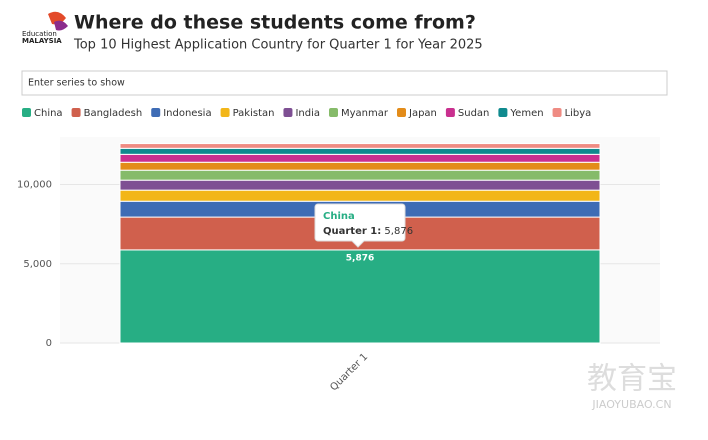  Describe the element at coordinates (398, 231) in the screenshot. I see `tooltip-value: 5,876` at that location.